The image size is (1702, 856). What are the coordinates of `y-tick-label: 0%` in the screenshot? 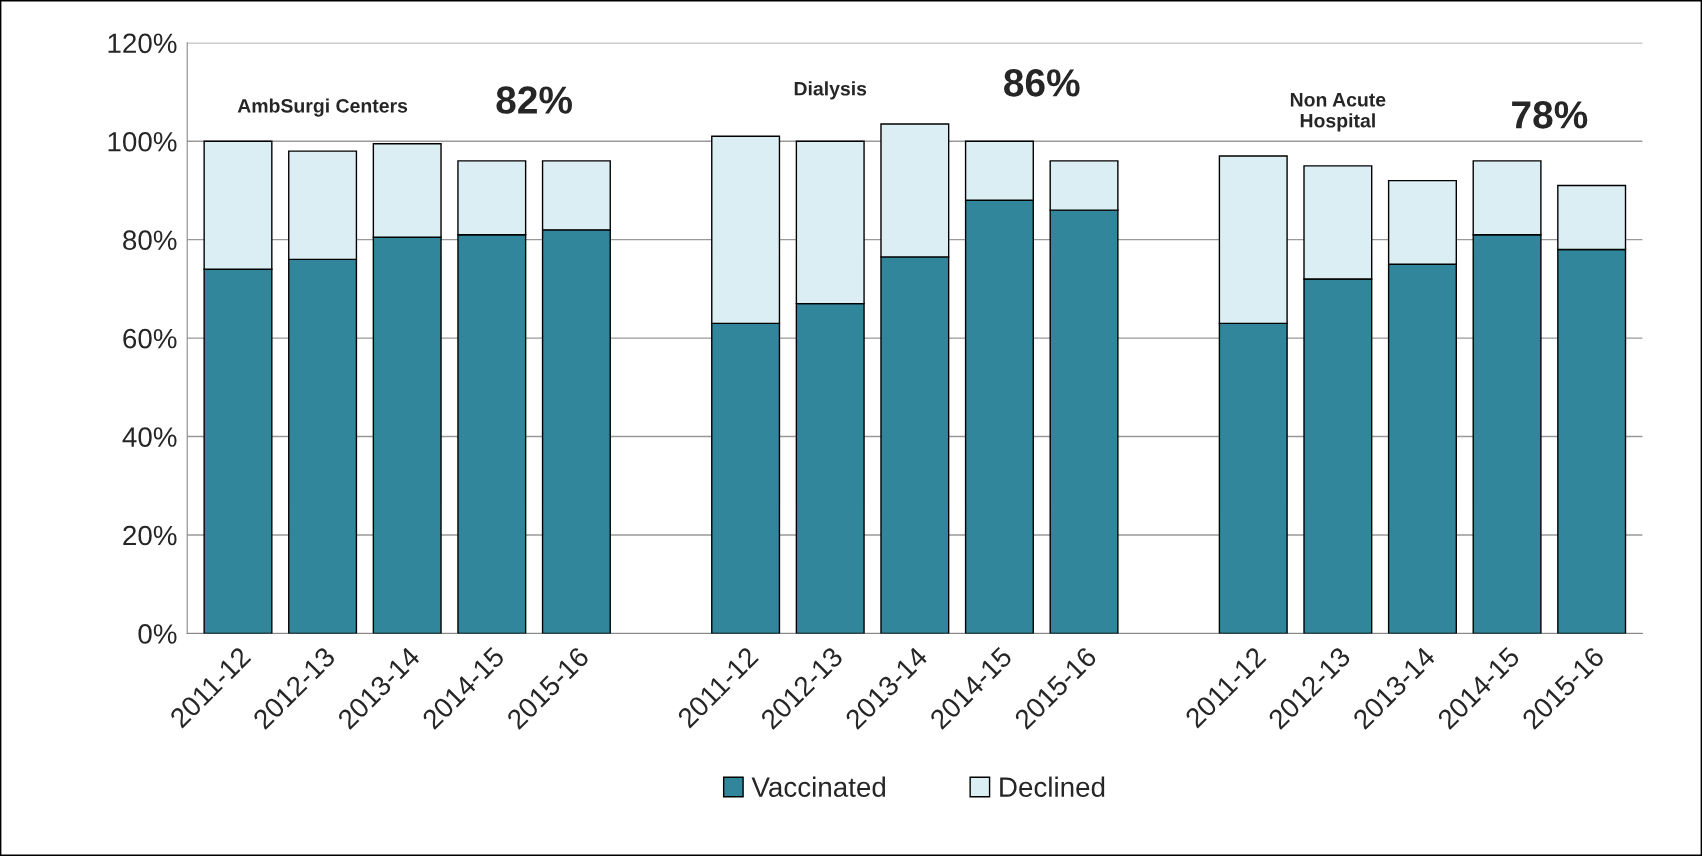 It's located at (157, 634).